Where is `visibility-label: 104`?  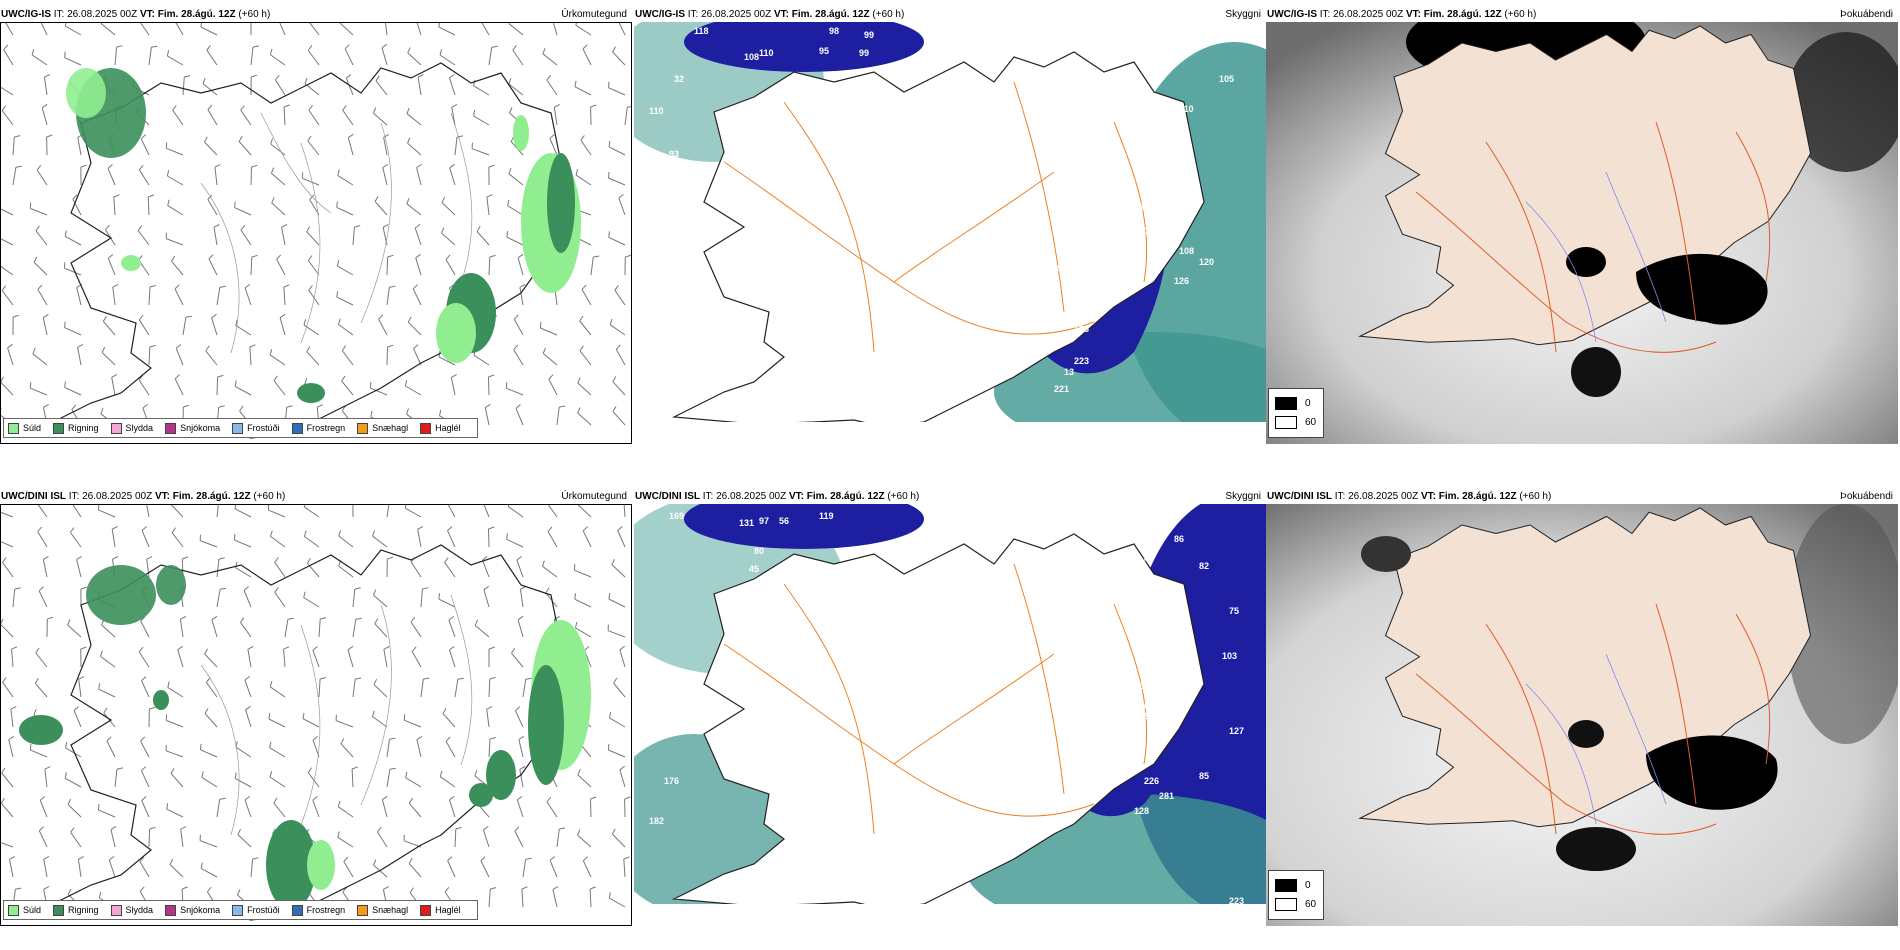 visibility-label: 104 is located at coordinates (1026, 691).